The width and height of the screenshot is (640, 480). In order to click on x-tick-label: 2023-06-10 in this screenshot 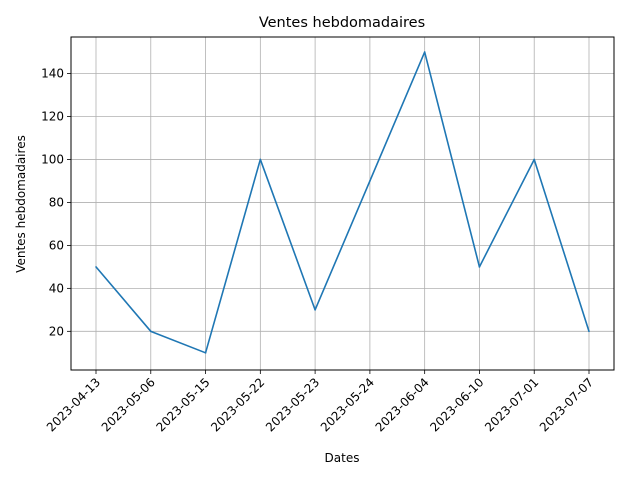, I will do `click(456, 404)`.